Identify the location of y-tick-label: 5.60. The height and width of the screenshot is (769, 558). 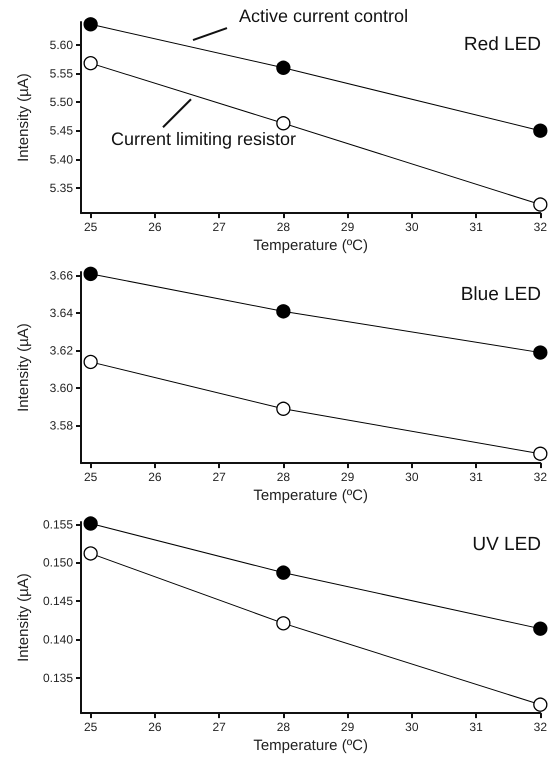
(62, 45).